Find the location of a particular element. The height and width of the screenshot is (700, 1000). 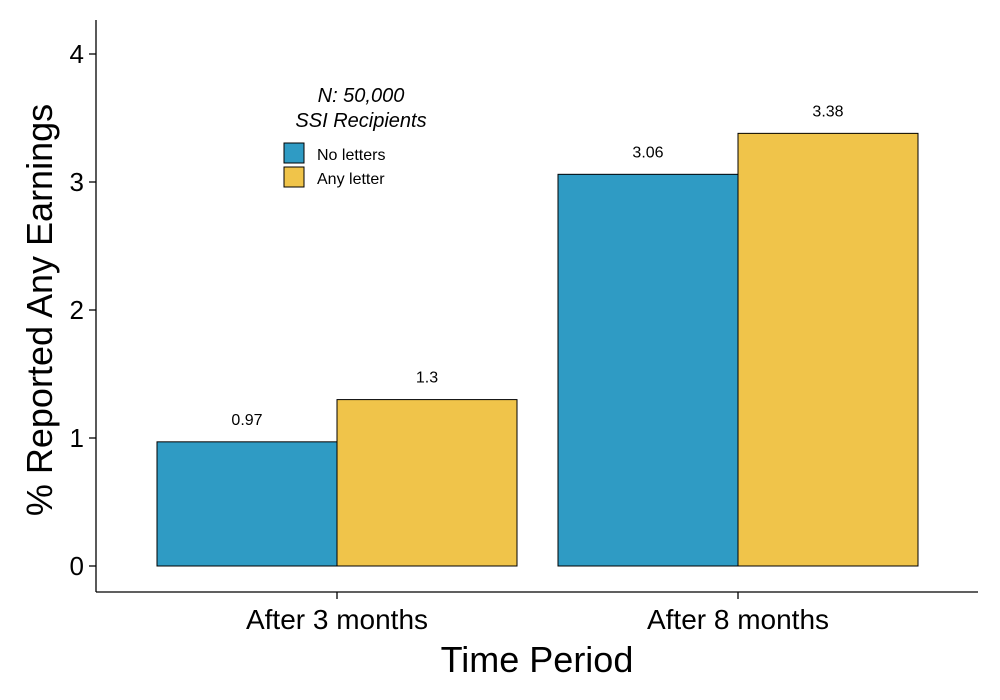

y-tick-label: 0 is located at coordinates (77, 566).